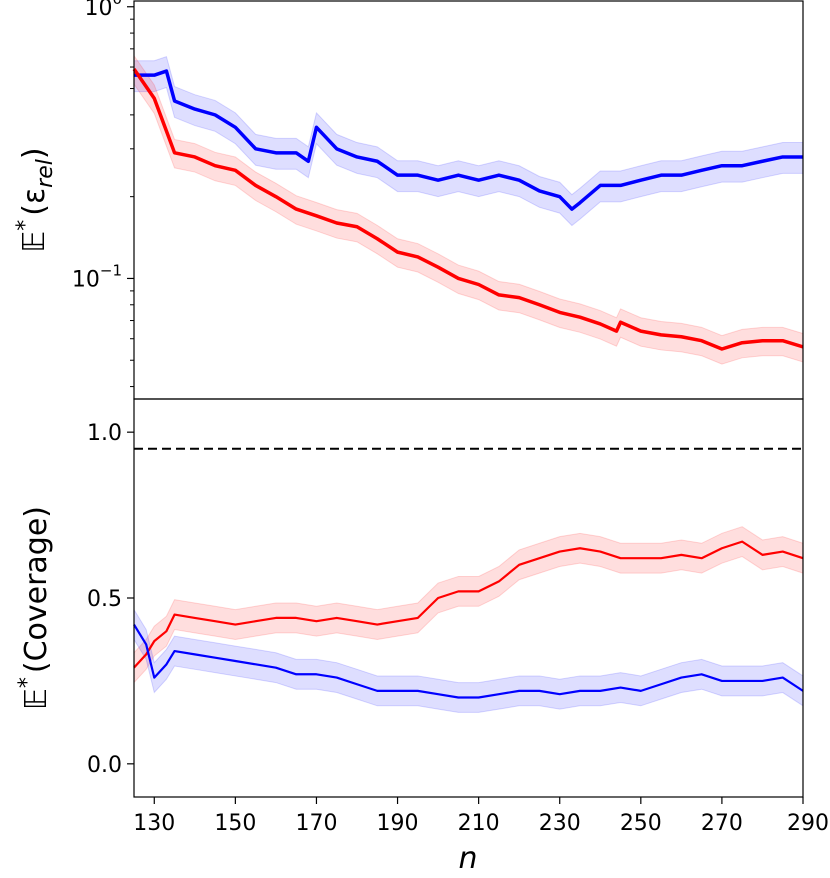 The image size is (830, 878). Describe the element at coordinates (103, 194) in the screenshot. I see `top-y-ticks: 100 10⁻¹` at that location.